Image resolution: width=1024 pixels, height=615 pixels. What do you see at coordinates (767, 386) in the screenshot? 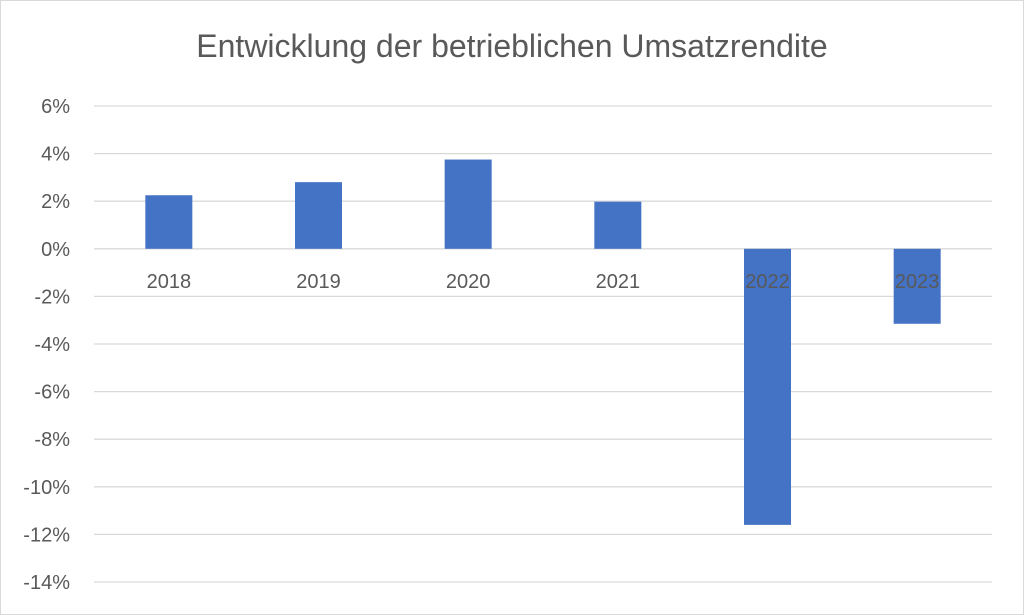
I see `bar-2022` at bounding box center [767, 386].